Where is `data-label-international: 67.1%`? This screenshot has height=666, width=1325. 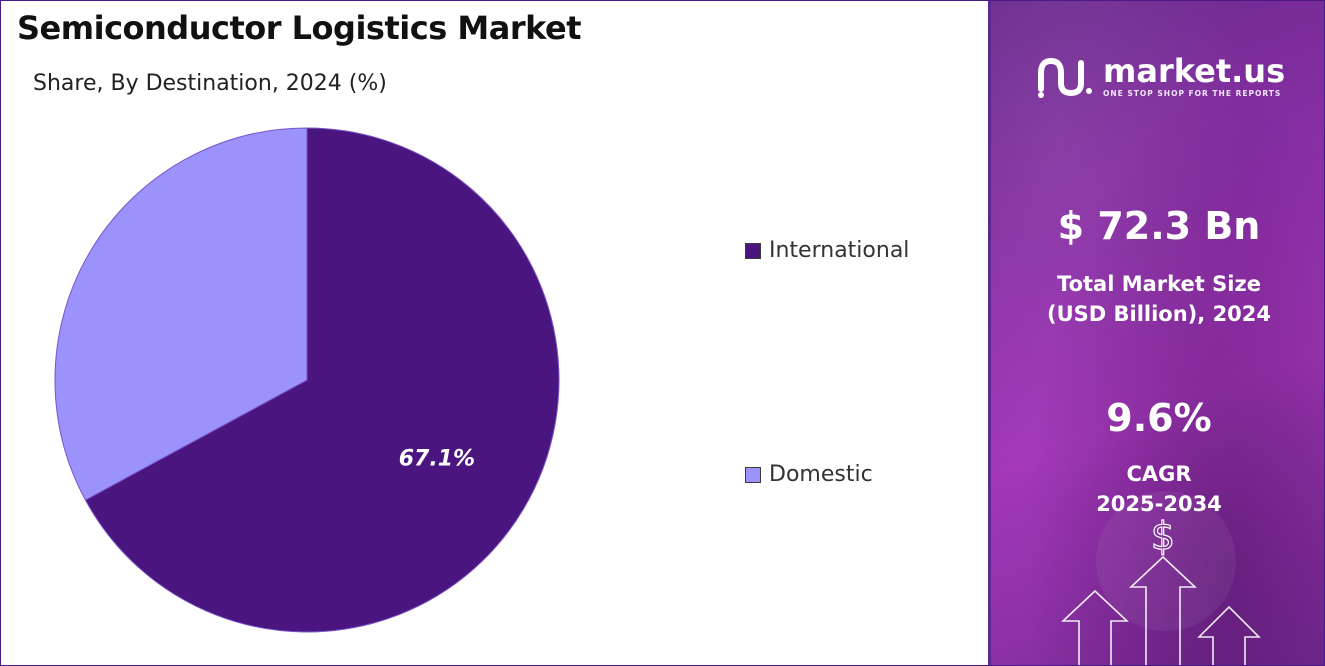 data-label-international: 67.1% is located at coordinates (437, 458).